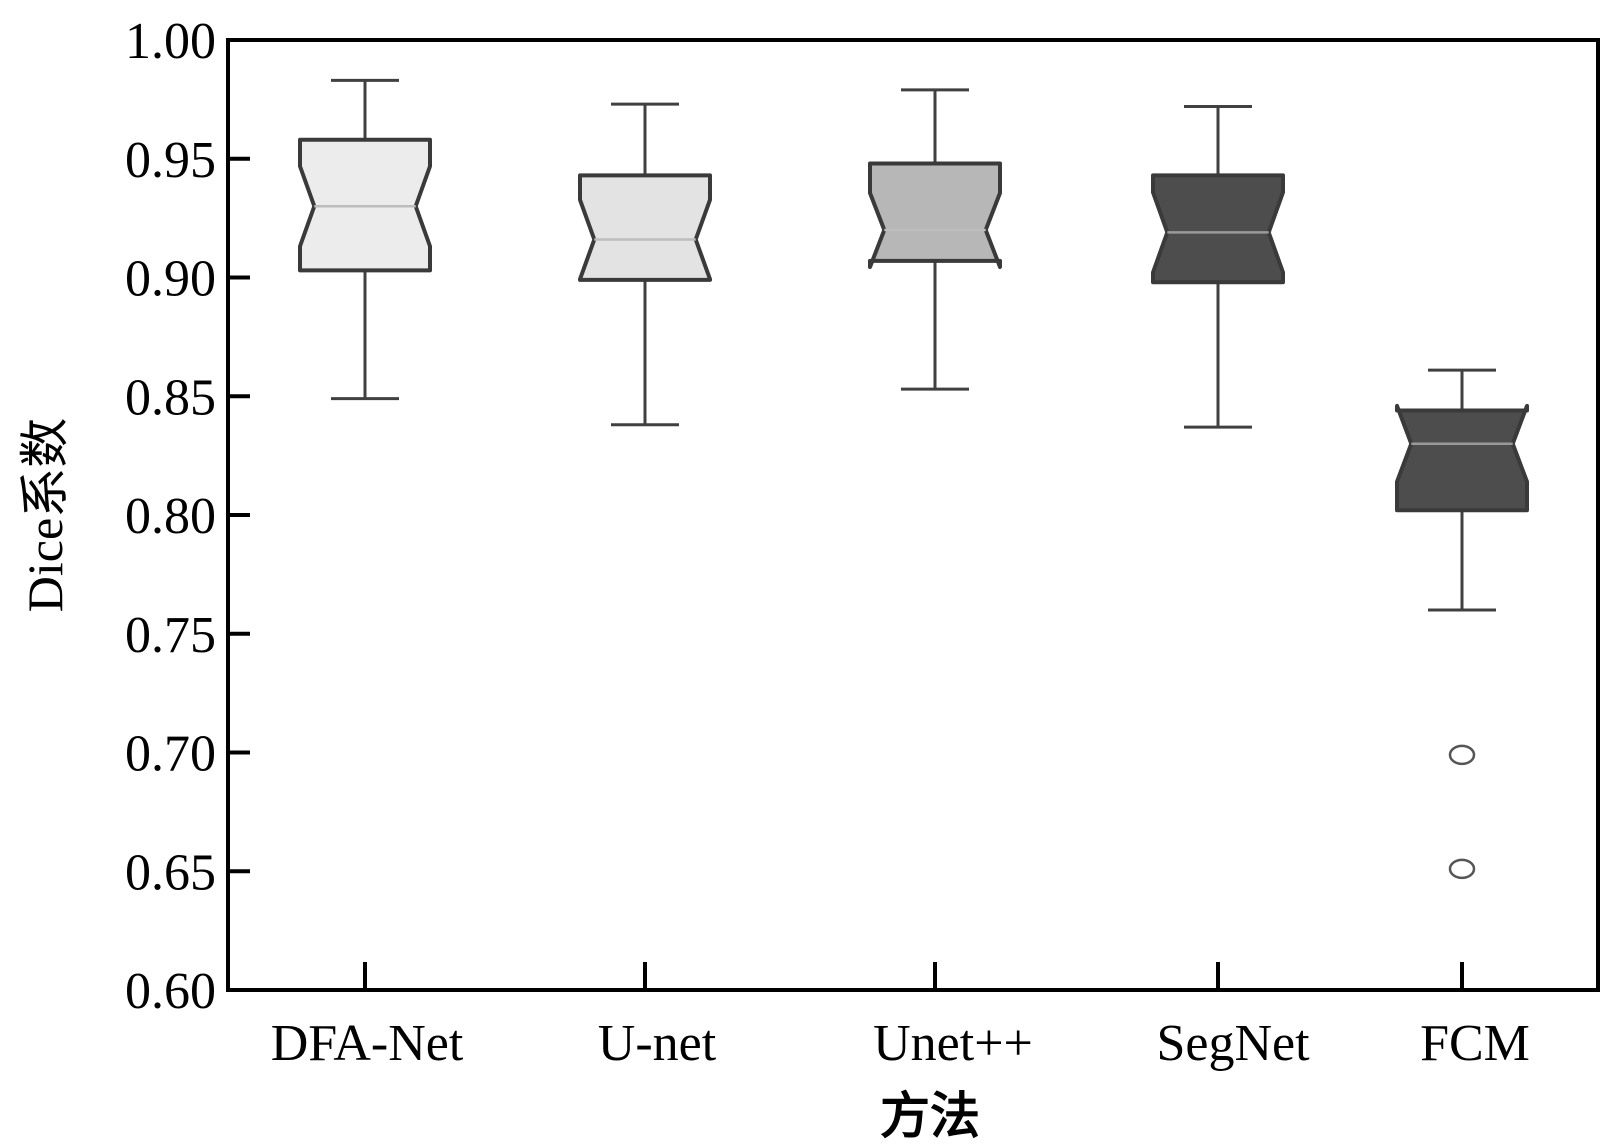 This screenshot has height=1147, width=1605. I want to click on y-tick-label: 0.90, so click(170, 279).